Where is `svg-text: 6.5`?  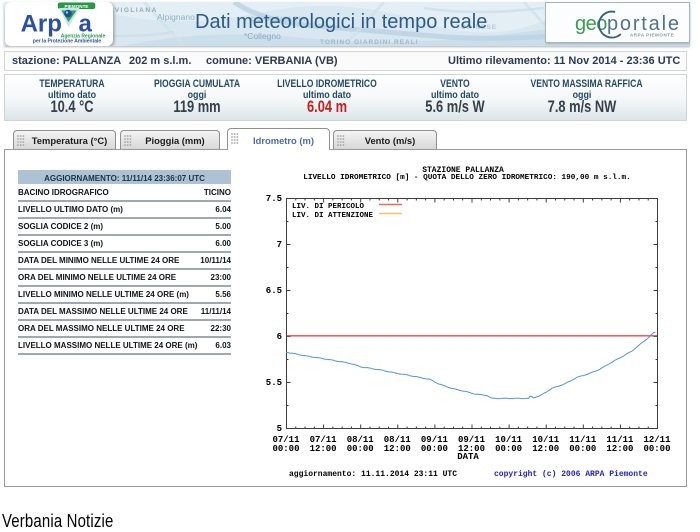
svg-text: 6.5 is located at coordinates (274, 291).